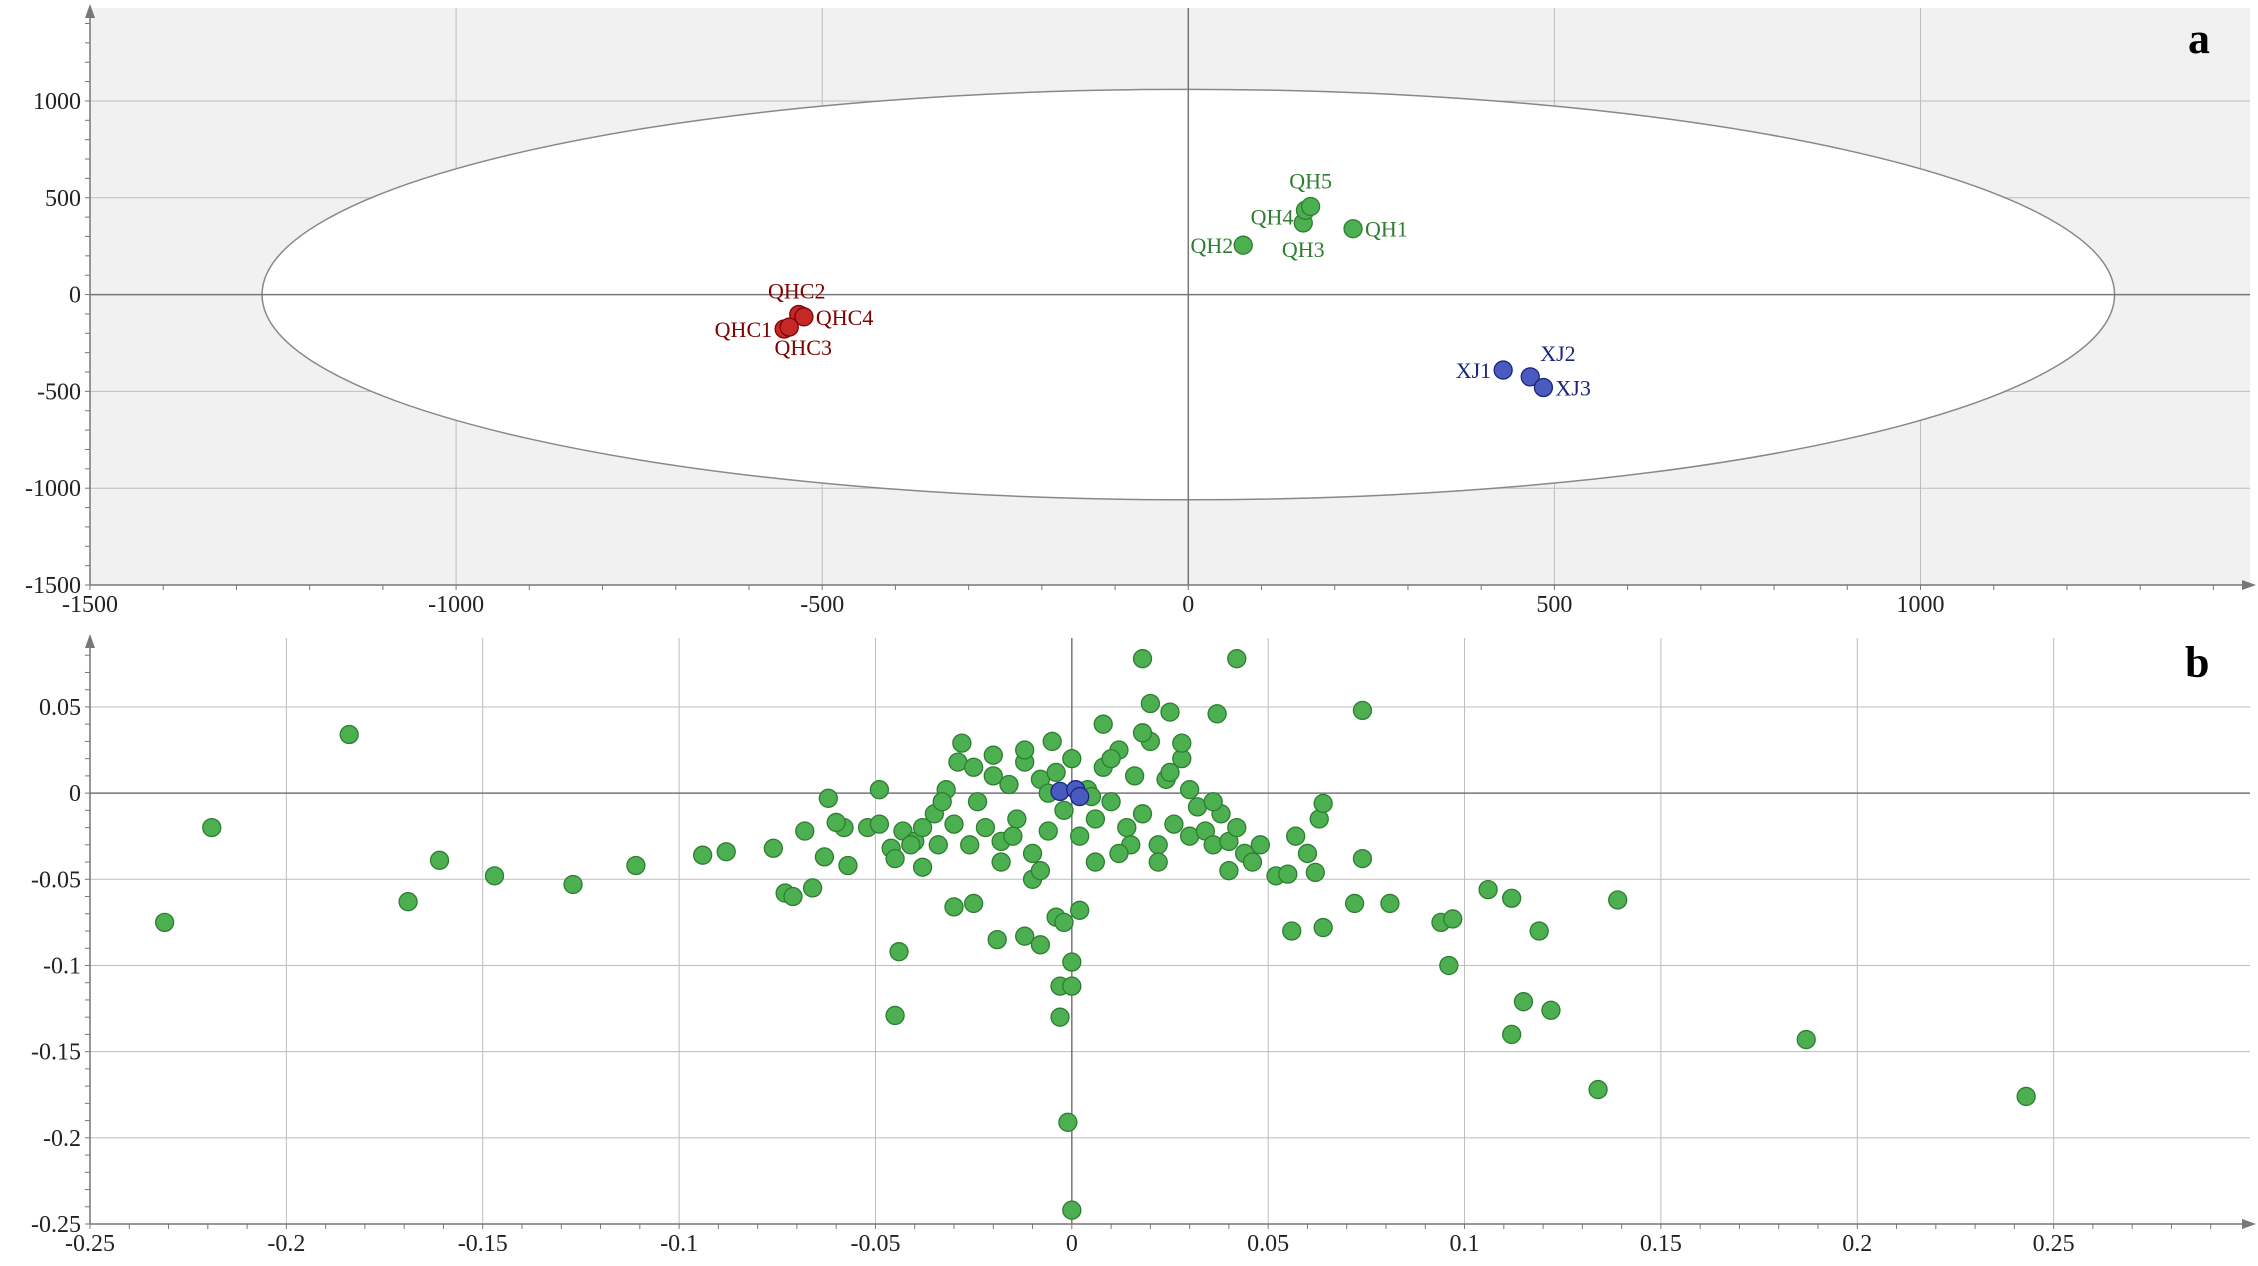 This screenshot has height=1266, width=2258. What do you see at coordinates (63, 199) in the screenshot?
I see `y-tick-label: 500` at bounding box center [63, 199].